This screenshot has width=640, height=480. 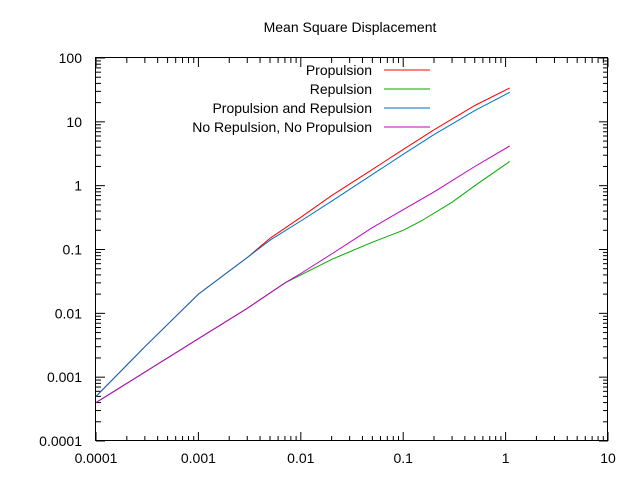 What do you see at coordinates (300, 458) in the screenshot?
I see `x-tick-label: 0.01` at bounding box center [300, 458].